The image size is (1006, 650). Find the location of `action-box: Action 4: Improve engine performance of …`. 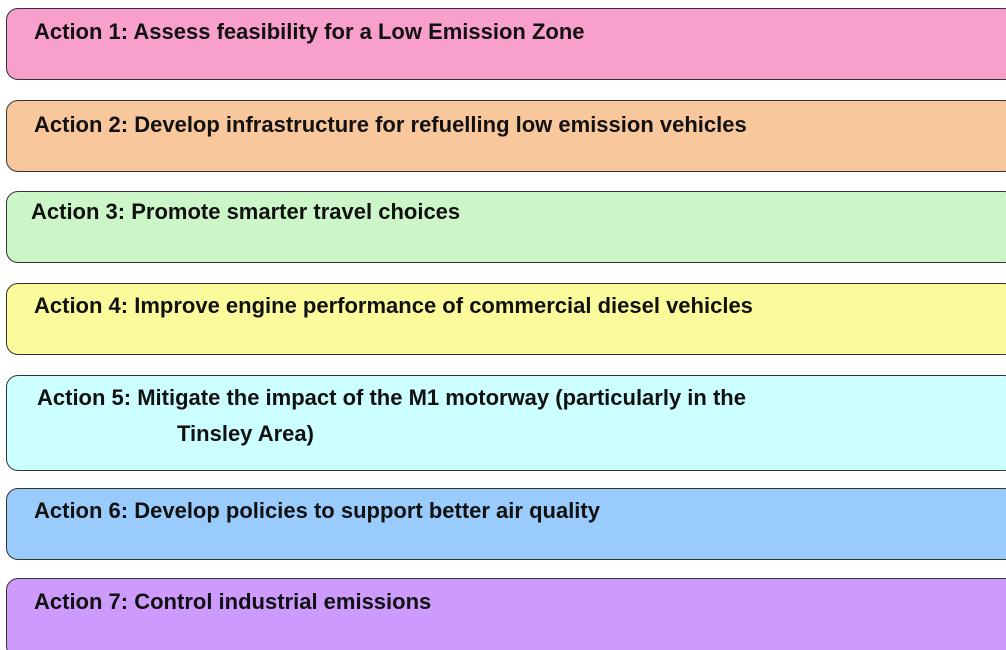

action-box: Action 4: Improve engine performance of … is located at coordinates (506, 319).